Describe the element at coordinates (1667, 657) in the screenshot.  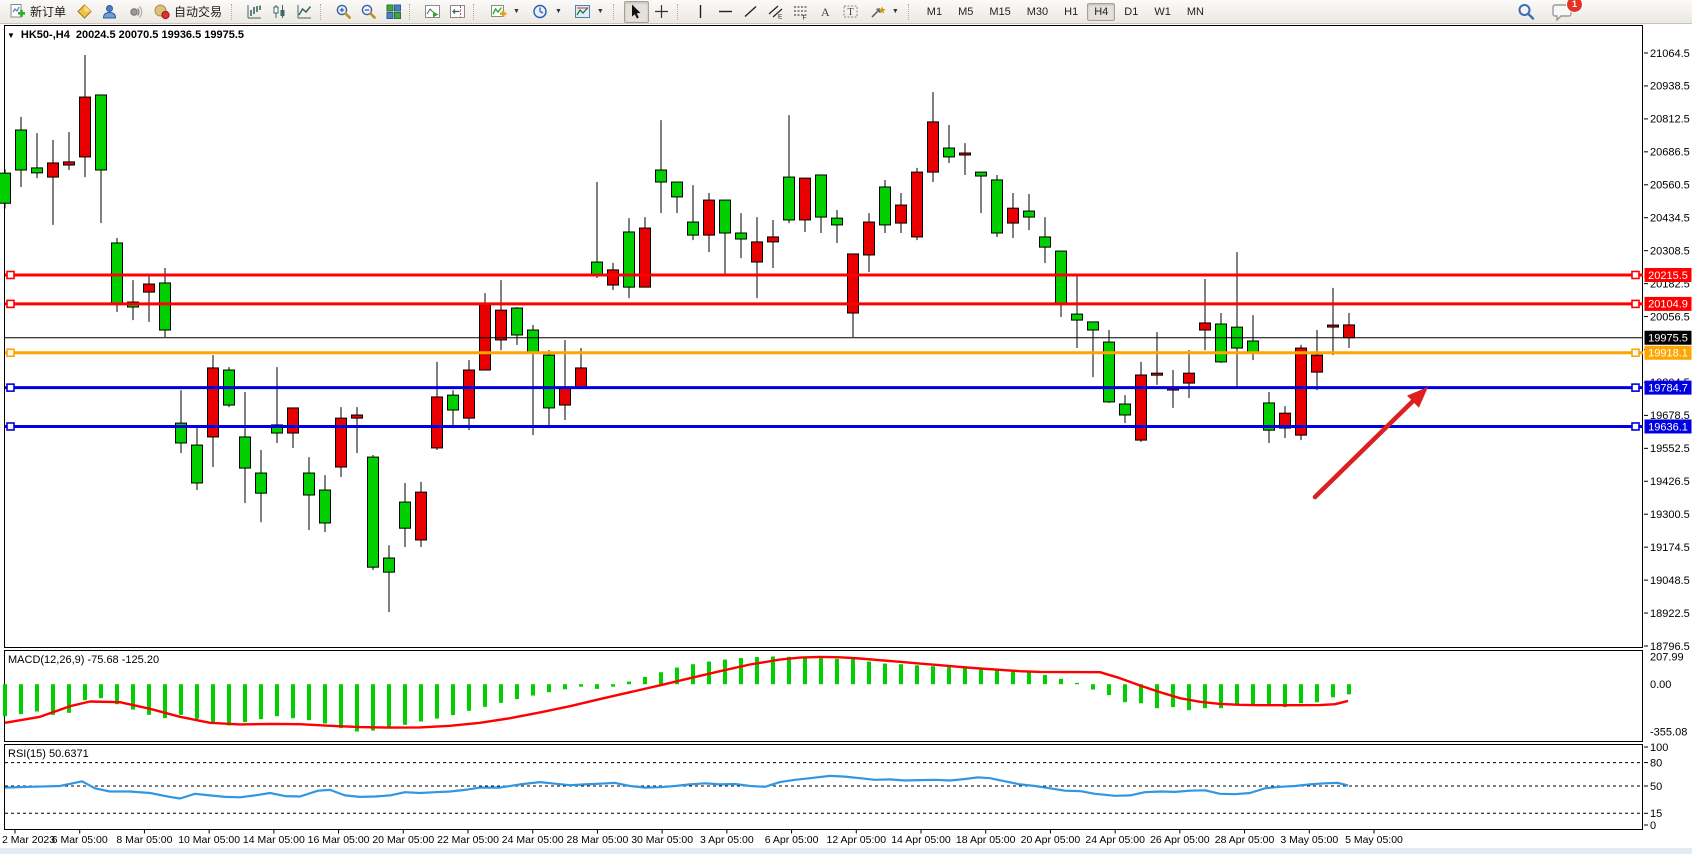
I see `macd-scale-label: 207.99` at that location.